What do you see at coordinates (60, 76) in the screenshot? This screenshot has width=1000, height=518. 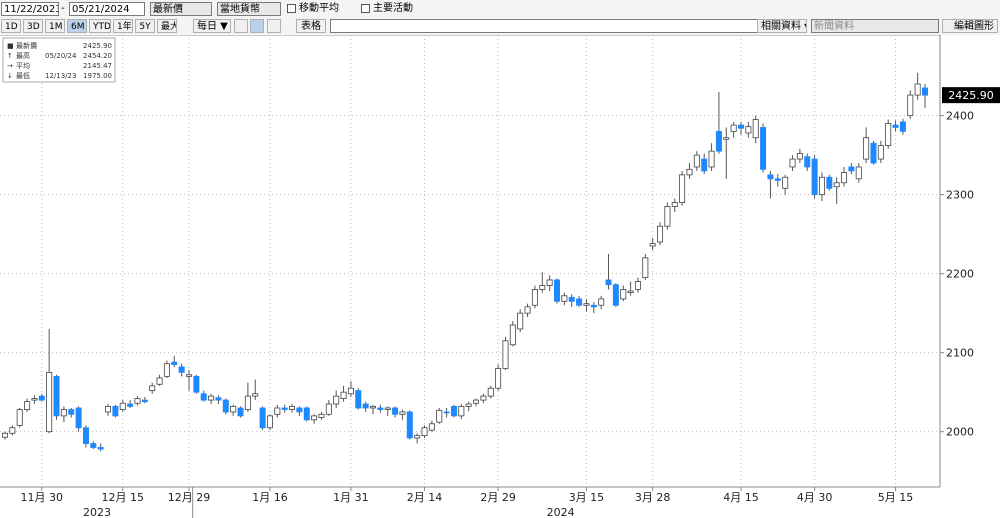 I see `legend-date: 12/13/23` at bounding box center [60, 76].